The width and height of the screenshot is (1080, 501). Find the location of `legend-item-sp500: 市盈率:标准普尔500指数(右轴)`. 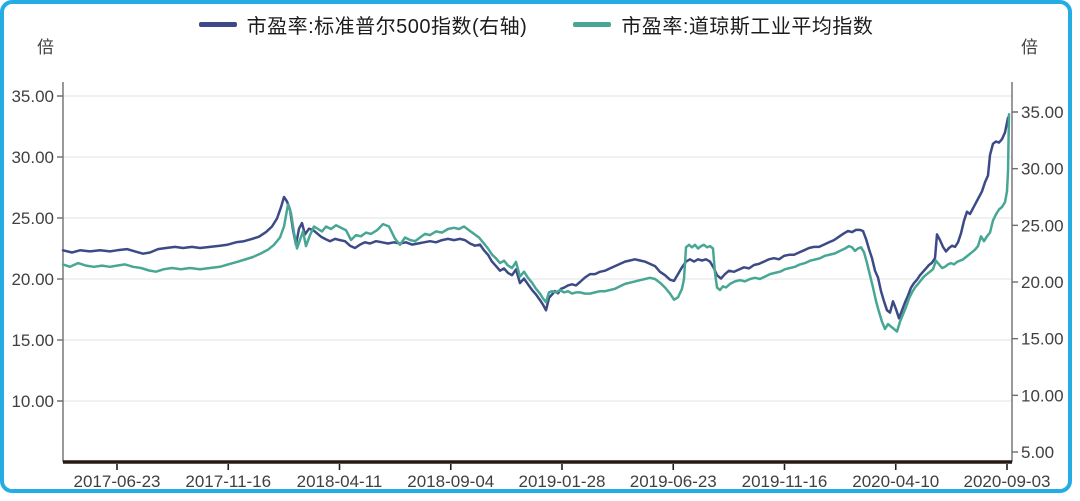

legend-item-sp500: 市盈率:标准普尔500指数(右轴) is located at coordinates (363, 24).